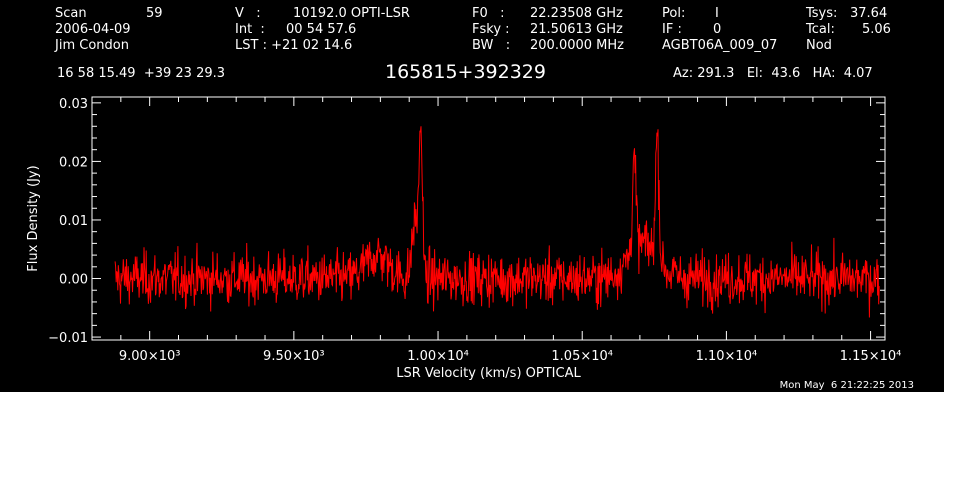 This screenshot has width=962, height=490. What do you see at coordinates (92, 45) in the screenshot?
I see `observer-name: Jim Condon` at bounding box center [92, 45].